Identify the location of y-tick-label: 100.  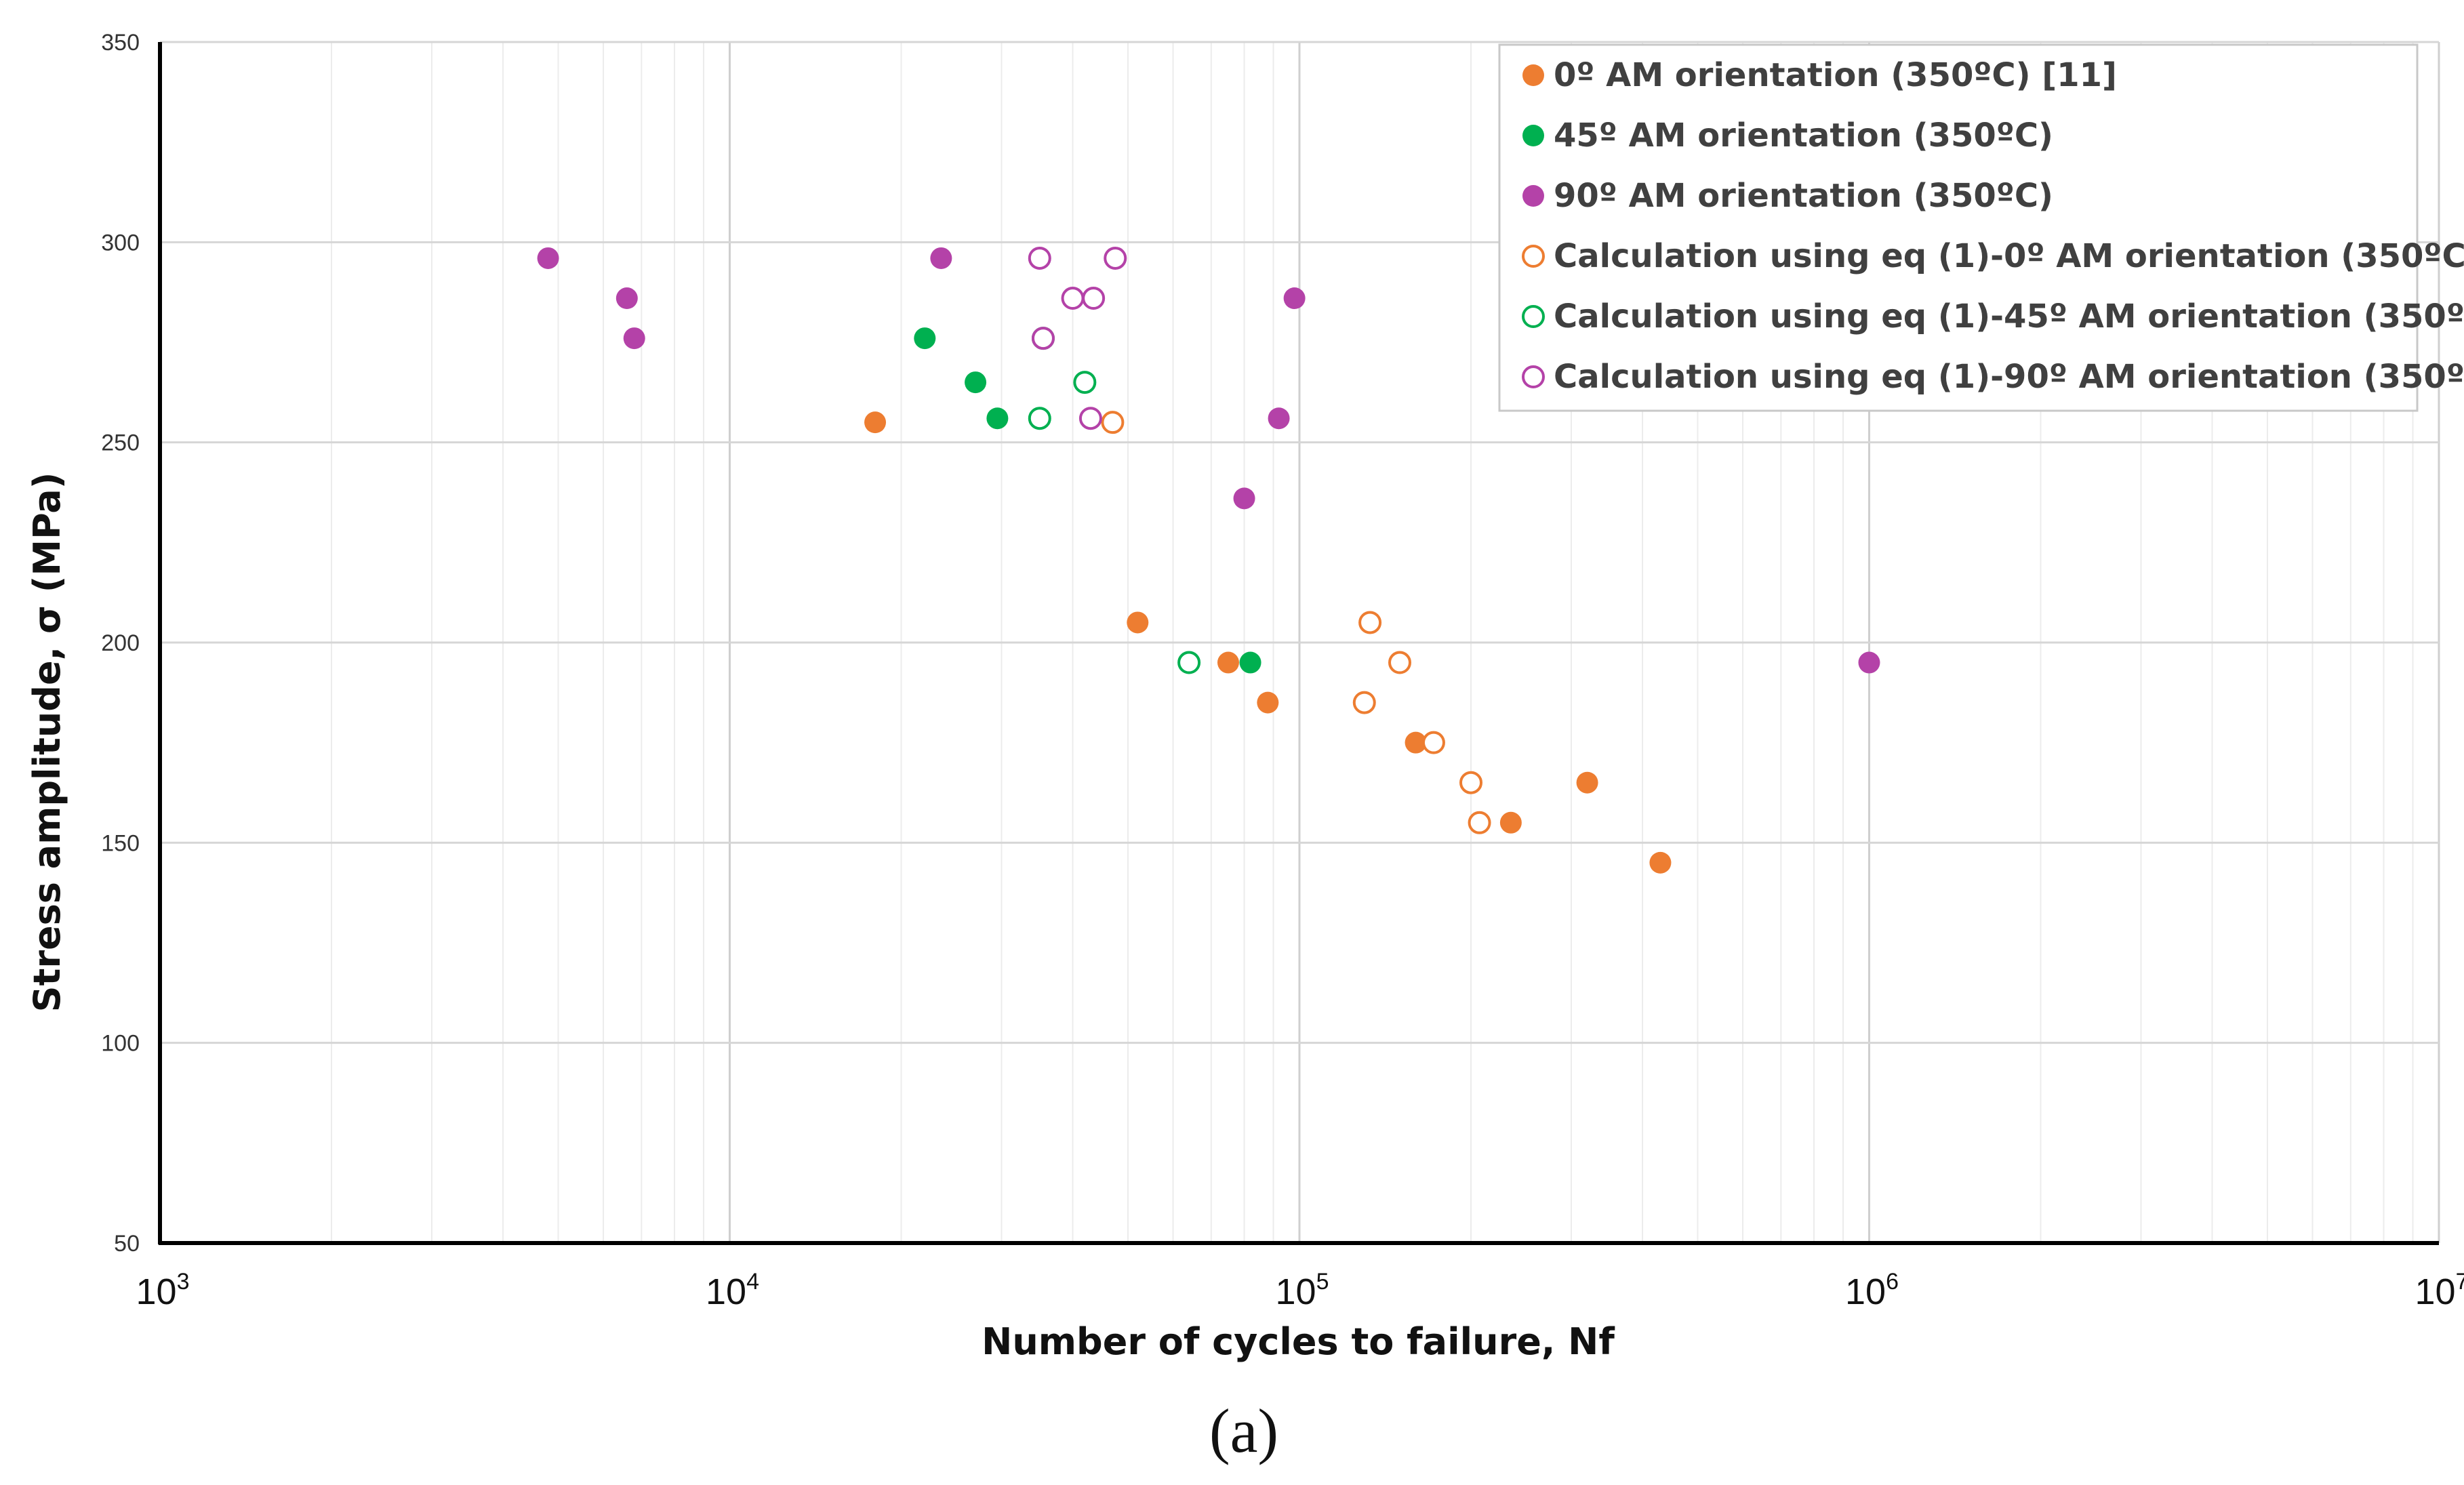
(120, 1044).